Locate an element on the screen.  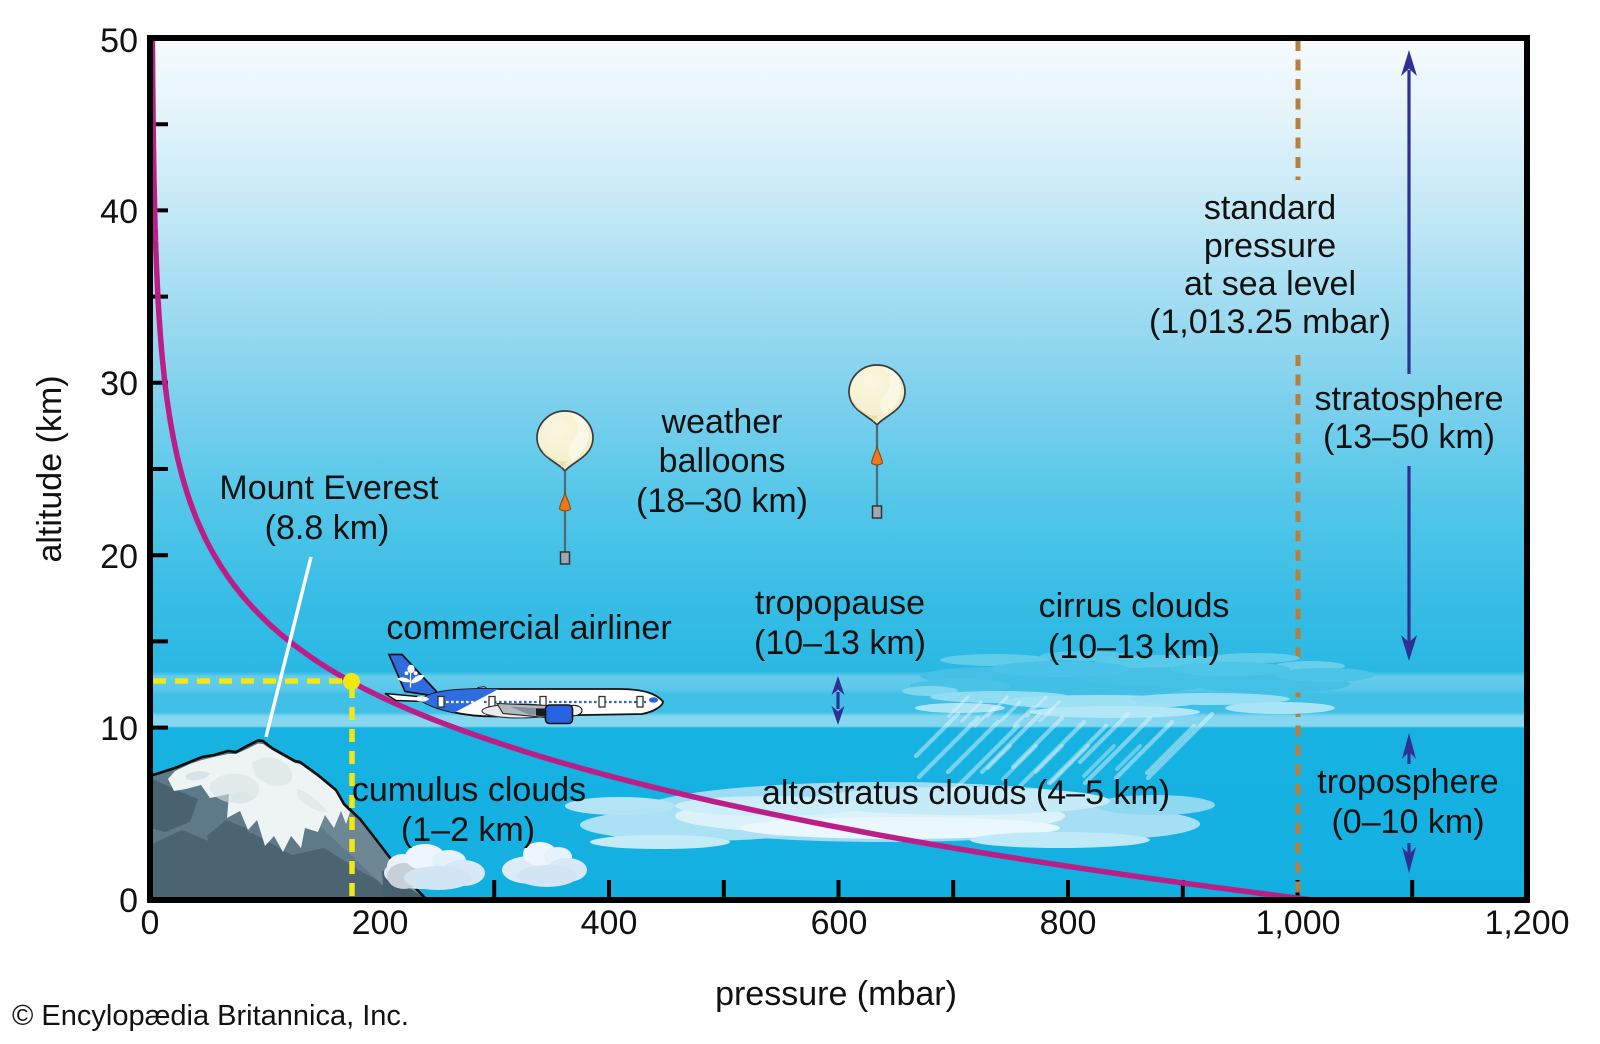
svg-text: pressure (mbar) is located at coordinates (836, 994).